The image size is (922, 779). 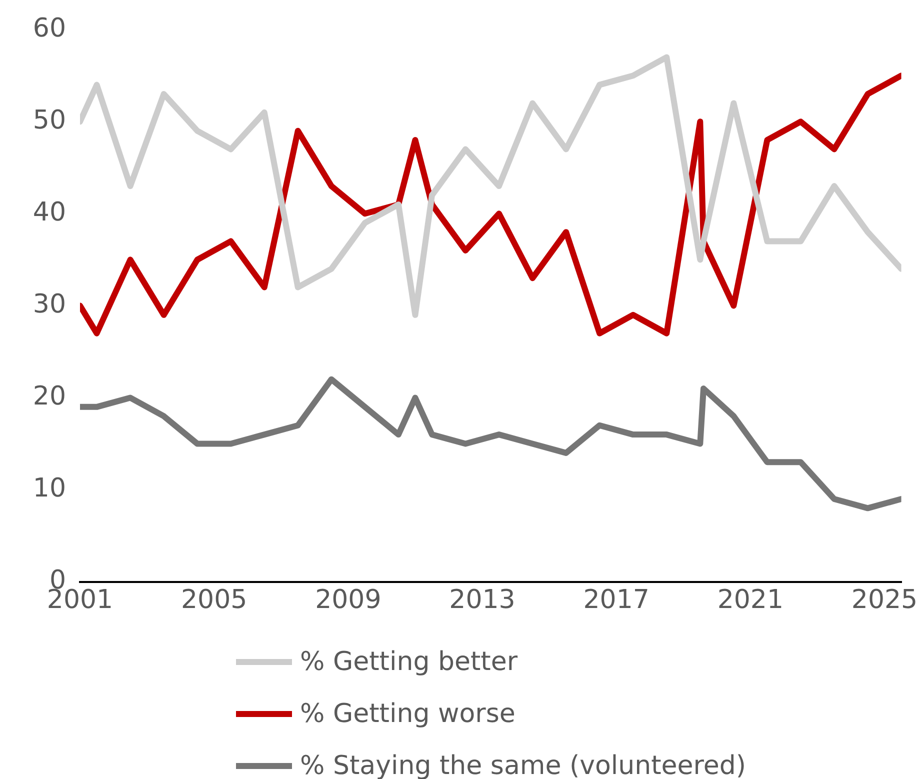 What do you see at coordinates (49, 489) in the screenshot?
I see `y-tick-label: 10` at bounding box center [49, 489].